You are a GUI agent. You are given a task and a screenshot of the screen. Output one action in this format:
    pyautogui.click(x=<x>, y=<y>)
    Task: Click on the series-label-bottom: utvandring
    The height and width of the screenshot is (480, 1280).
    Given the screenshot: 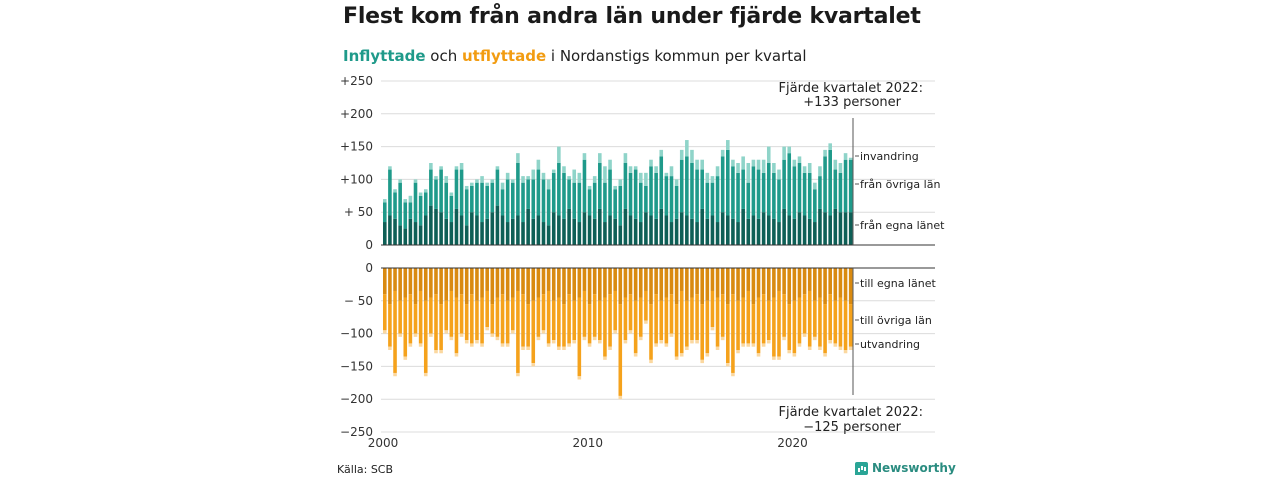 What is the action you would take?
    pyautogui.click(x=890, y=344)
    